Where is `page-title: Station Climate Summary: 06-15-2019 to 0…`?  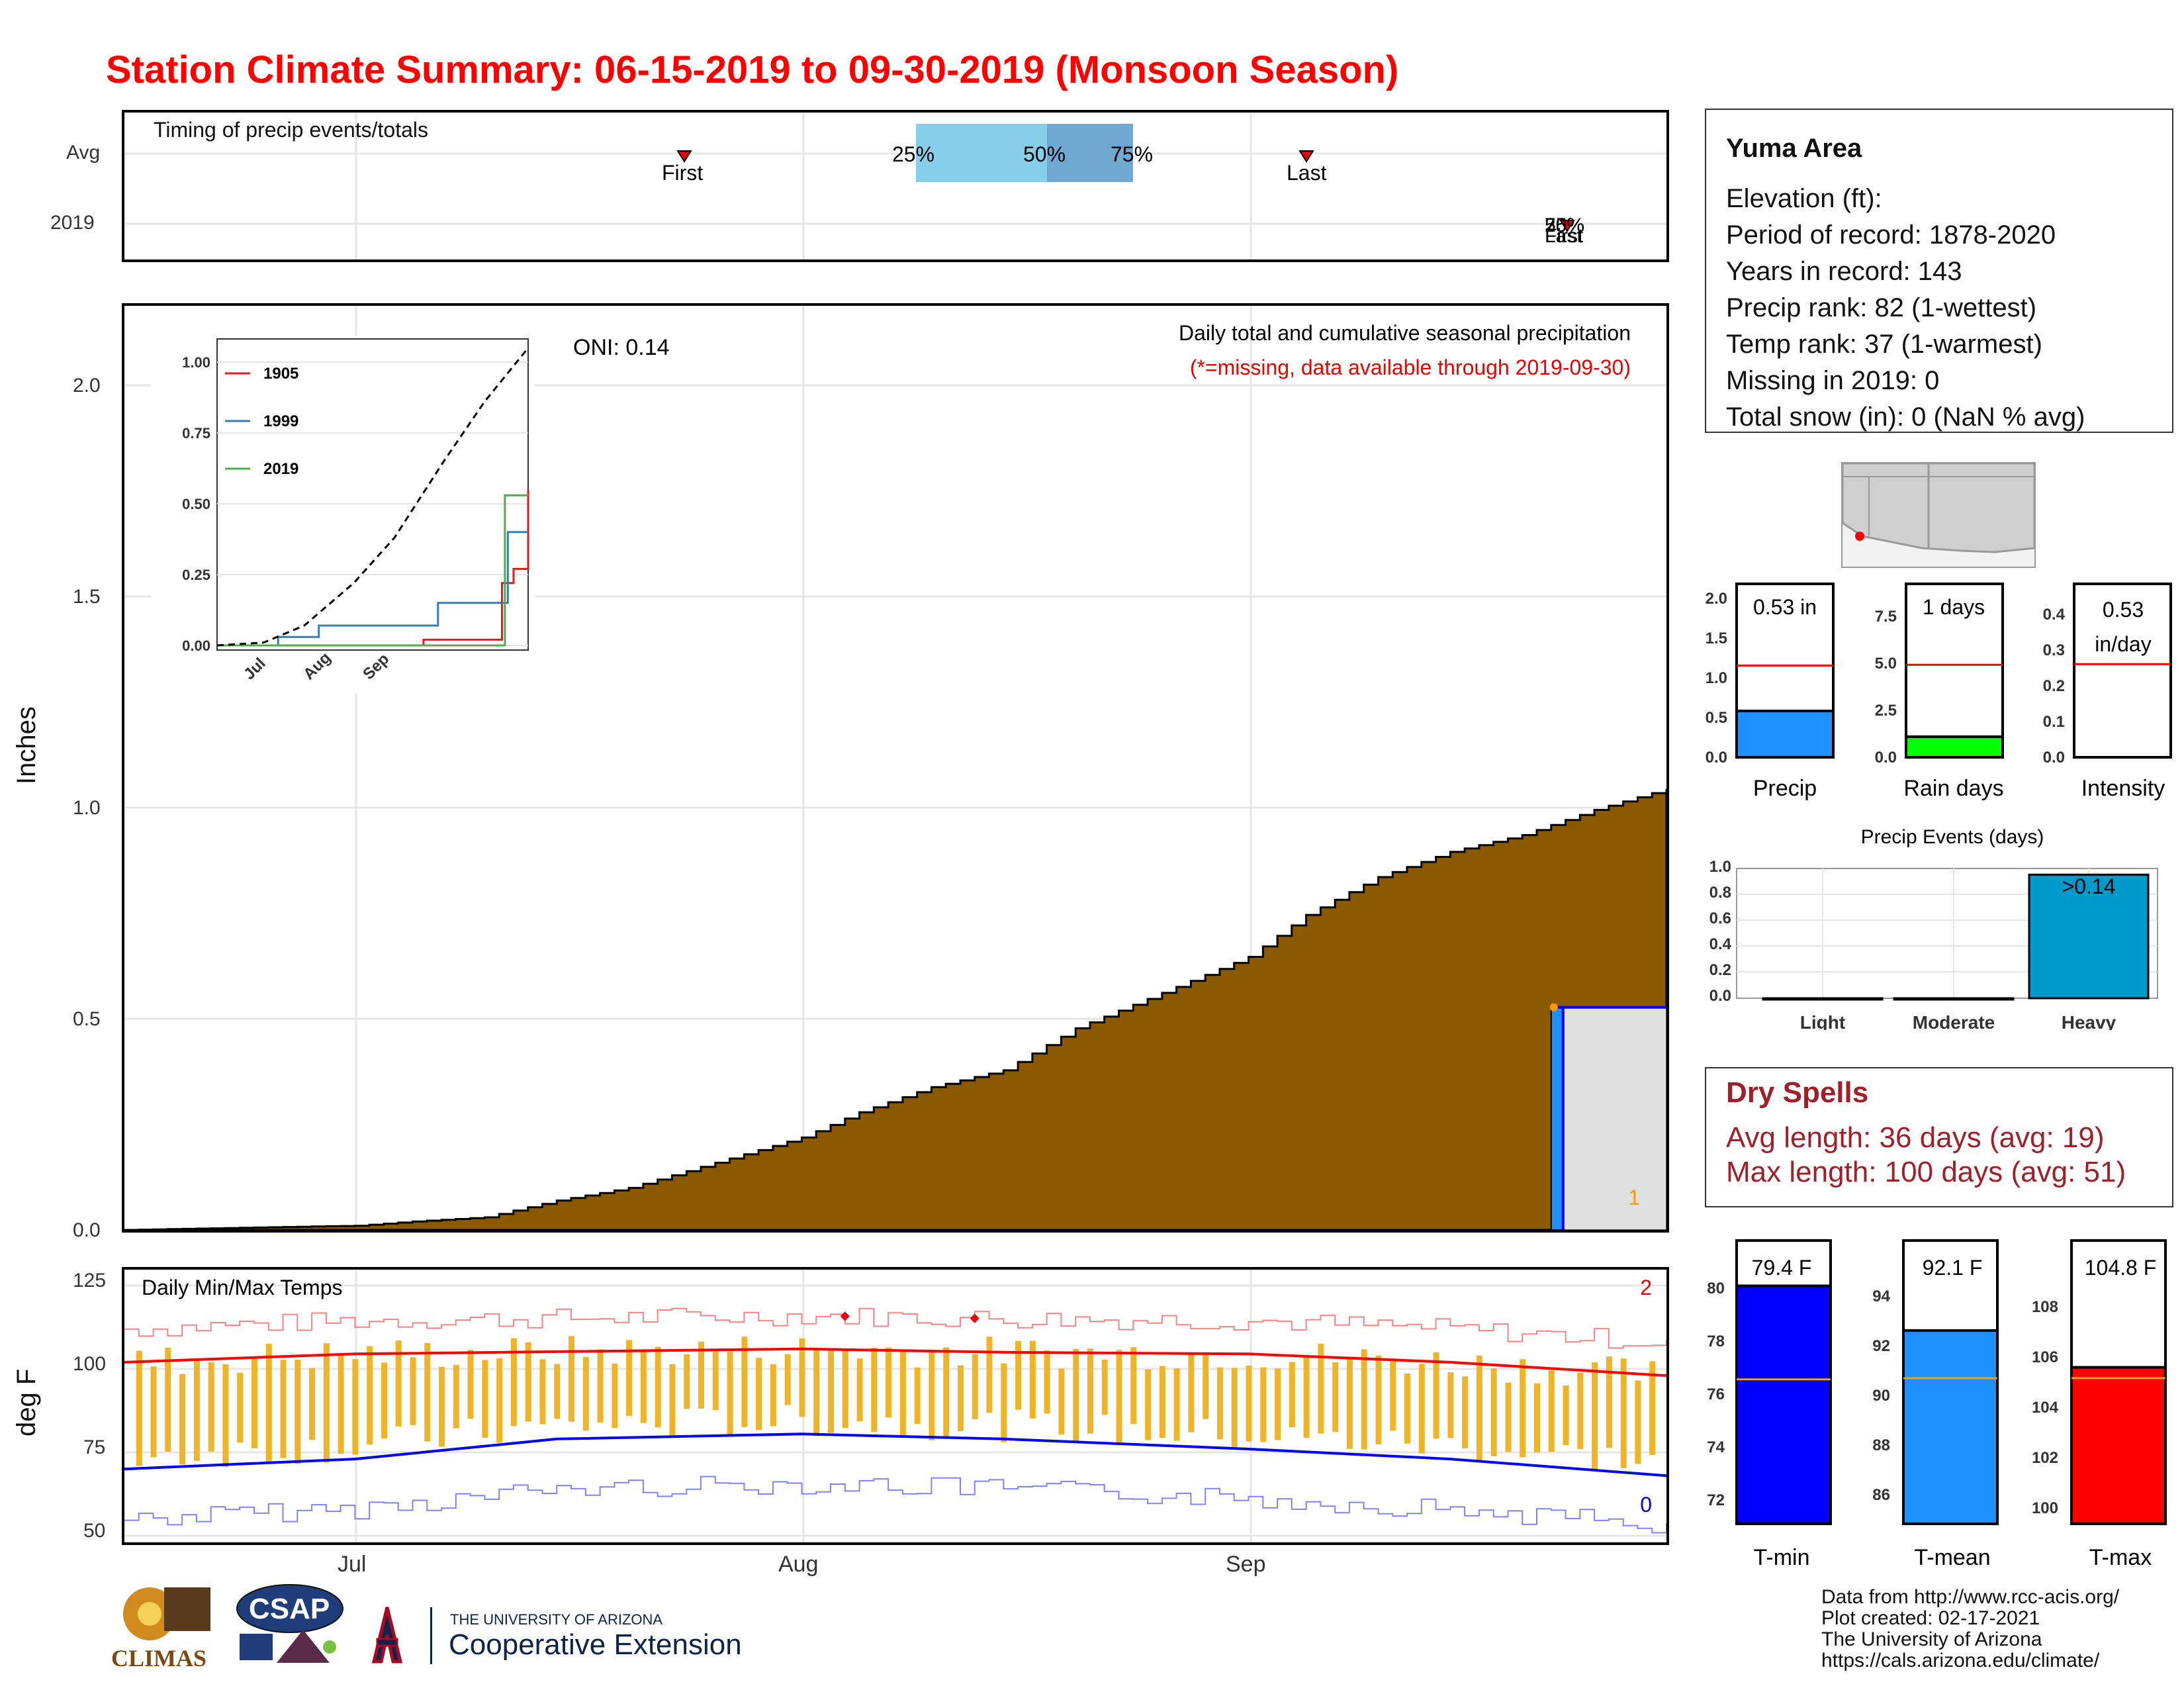 page-title: Station Climate Summary: 06-15-2019 to 0… is located at coordinates (752, 69).